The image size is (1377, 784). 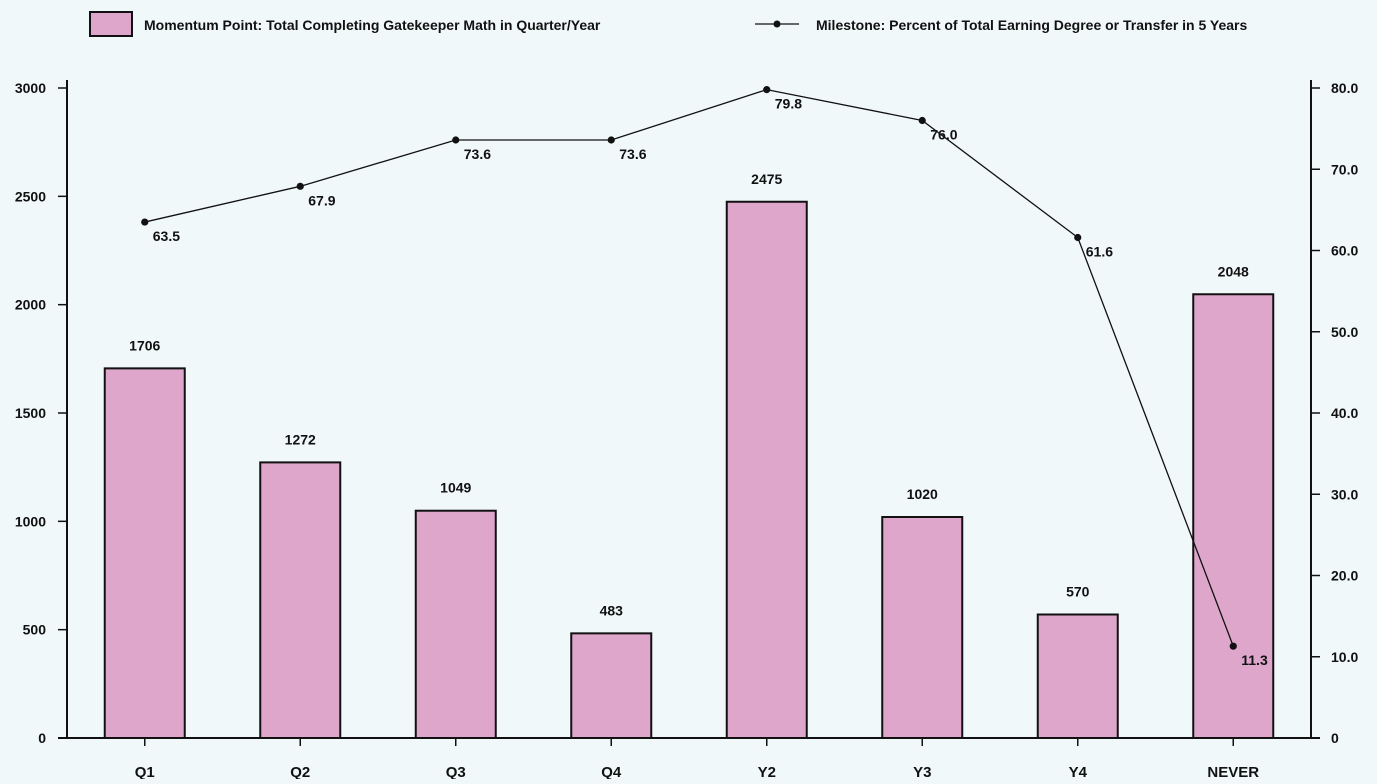 What do you see at coordinates (30, 521) in the screenshot?
I see `left-tick-label: 1000` at bounding box center [30, 521].